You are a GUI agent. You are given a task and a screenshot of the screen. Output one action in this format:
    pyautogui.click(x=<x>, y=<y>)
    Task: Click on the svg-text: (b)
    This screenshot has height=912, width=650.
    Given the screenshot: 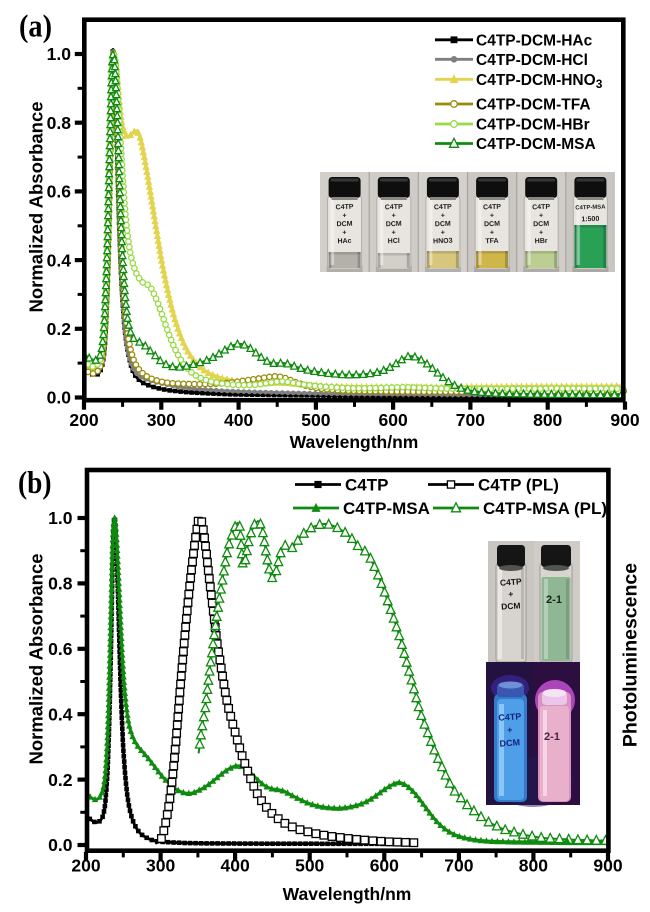 What is the action you would take?
    pyautogui.click(x=35, y=482)
    